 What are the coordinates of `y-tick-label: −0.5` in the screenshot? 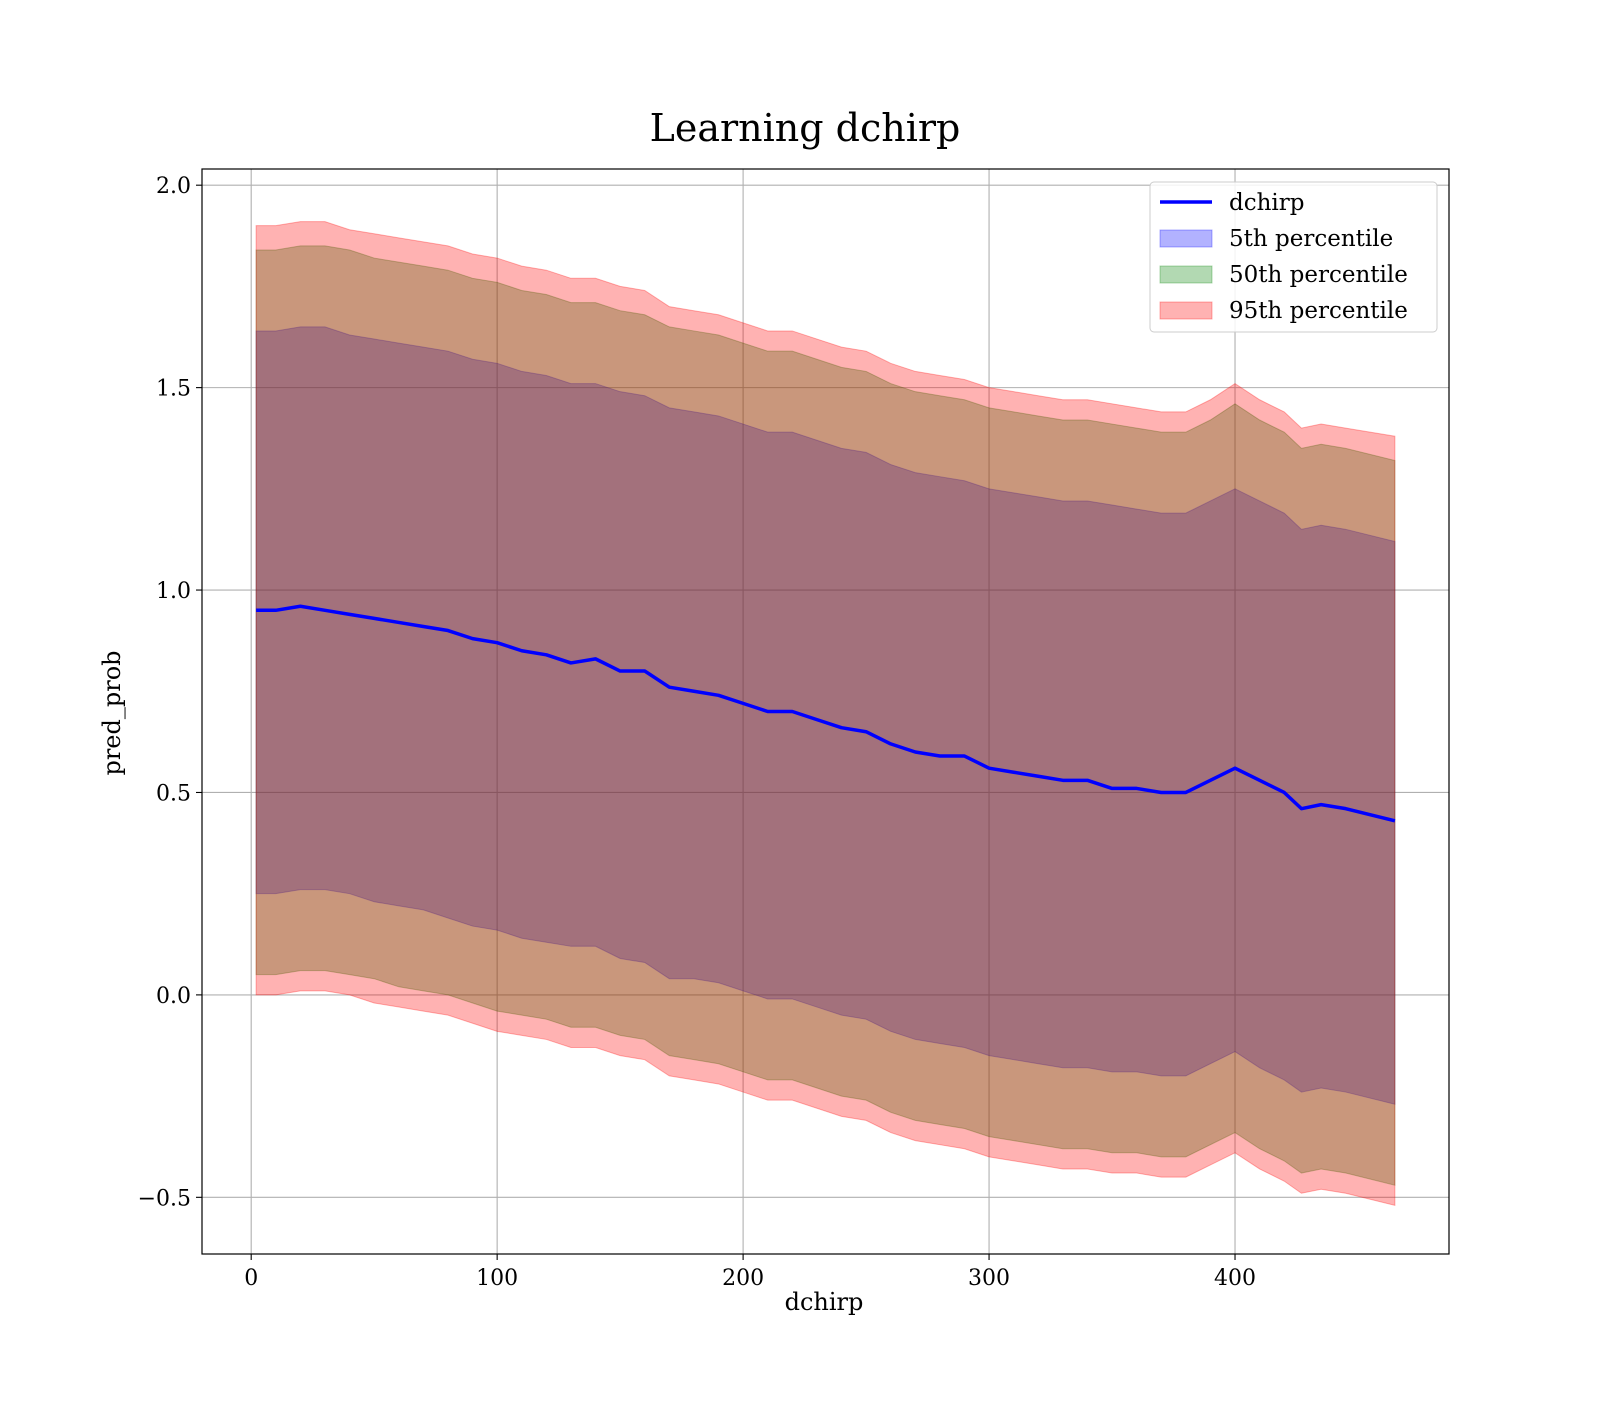 It's located at (164, 1198).